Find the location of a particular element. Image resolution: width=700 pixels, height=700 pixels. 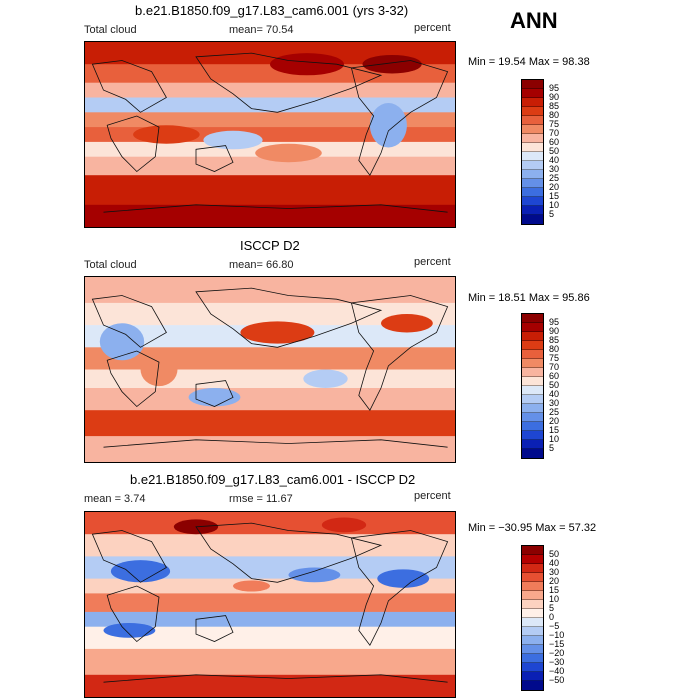

colorbar-label: 30 is located at coordinates (554, 169).